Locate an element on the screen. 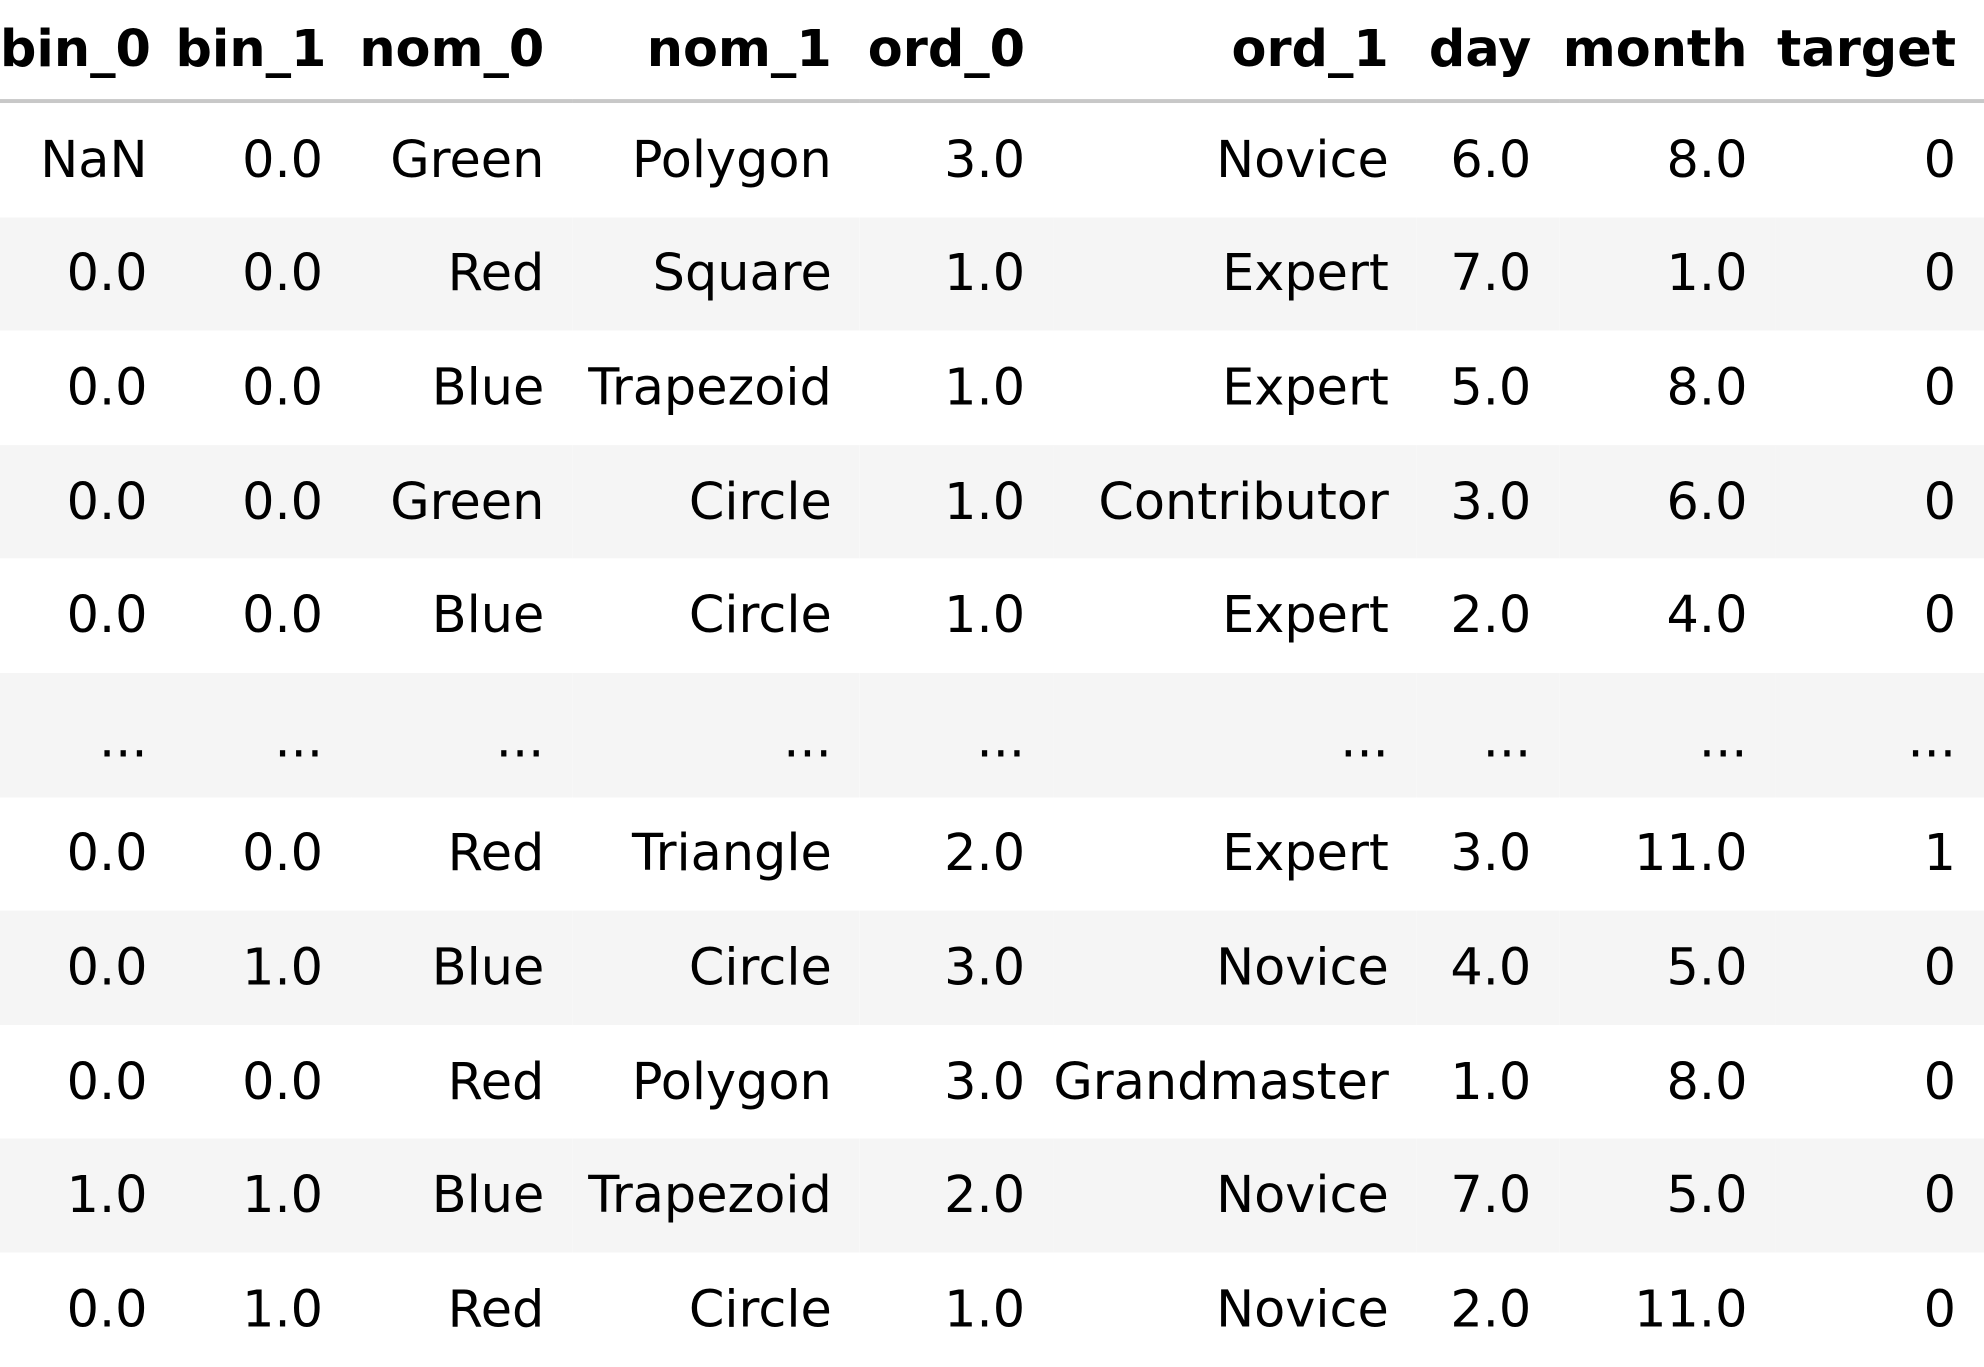 This screenshot has height=1367, width=1984. table-row: 0.0 1.0 Blue Circle 3.0 Novice 4.0 5.0 0 is located at coordinates (992, 967).